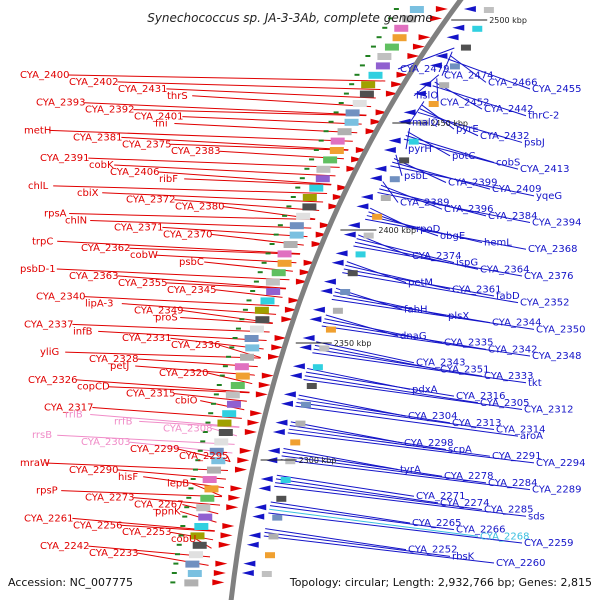  I want to click on gene-label-cya-2391: CYA_2391, so click(64, 158).